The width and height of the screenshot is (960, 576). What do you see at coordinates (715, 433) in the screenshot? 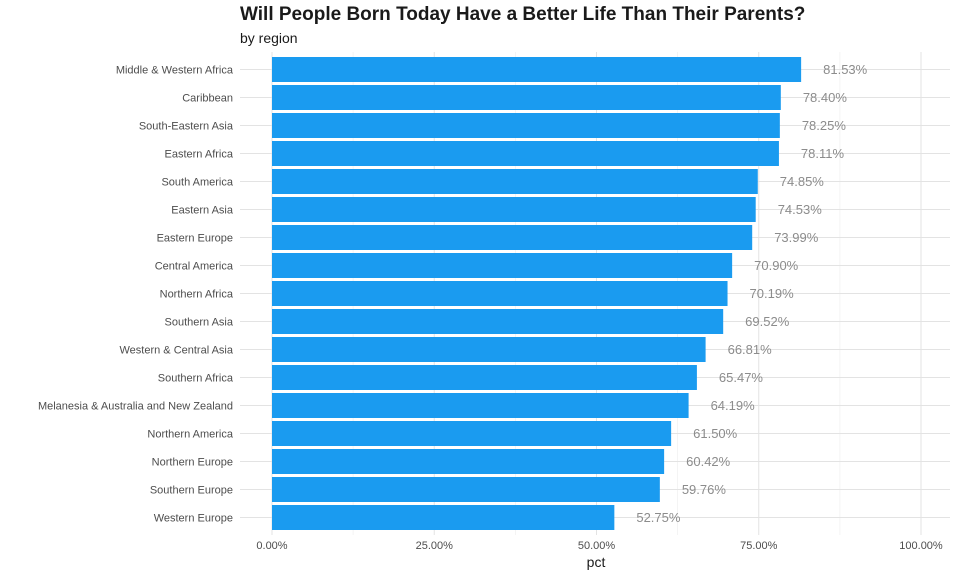
I see `data-label: 61.50%` at bounding box center [715, 433].